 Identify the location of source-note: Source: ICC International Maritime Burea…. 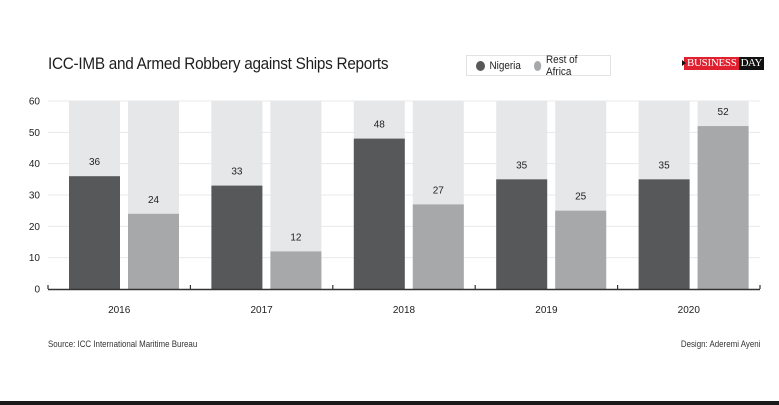
(123, 344).